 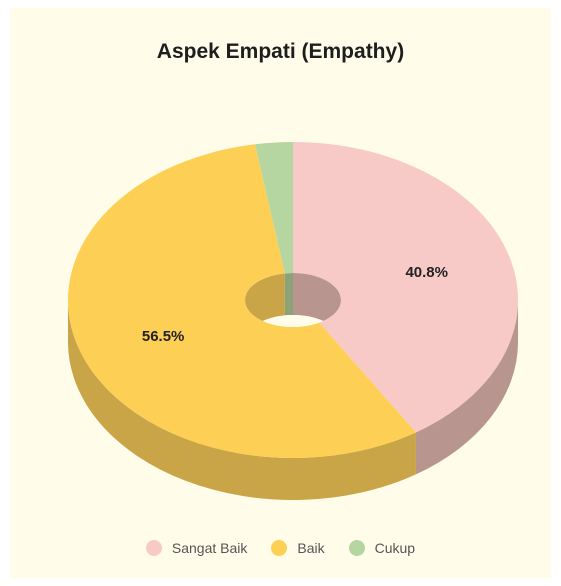 What do you see at coordinates (274, 208) in the screenshot?
I see `slice-cukup` at bounding box center [274, 208].